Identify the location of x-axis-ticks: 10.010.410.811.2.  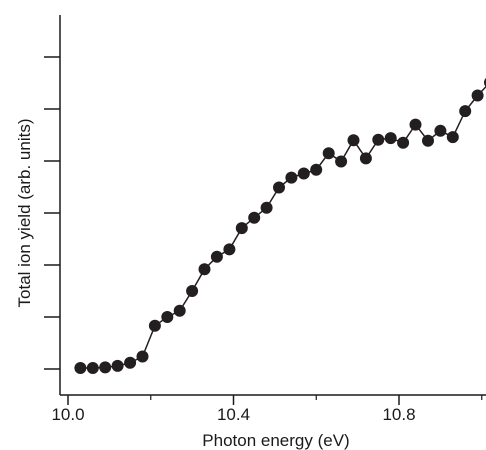
(267, 409).